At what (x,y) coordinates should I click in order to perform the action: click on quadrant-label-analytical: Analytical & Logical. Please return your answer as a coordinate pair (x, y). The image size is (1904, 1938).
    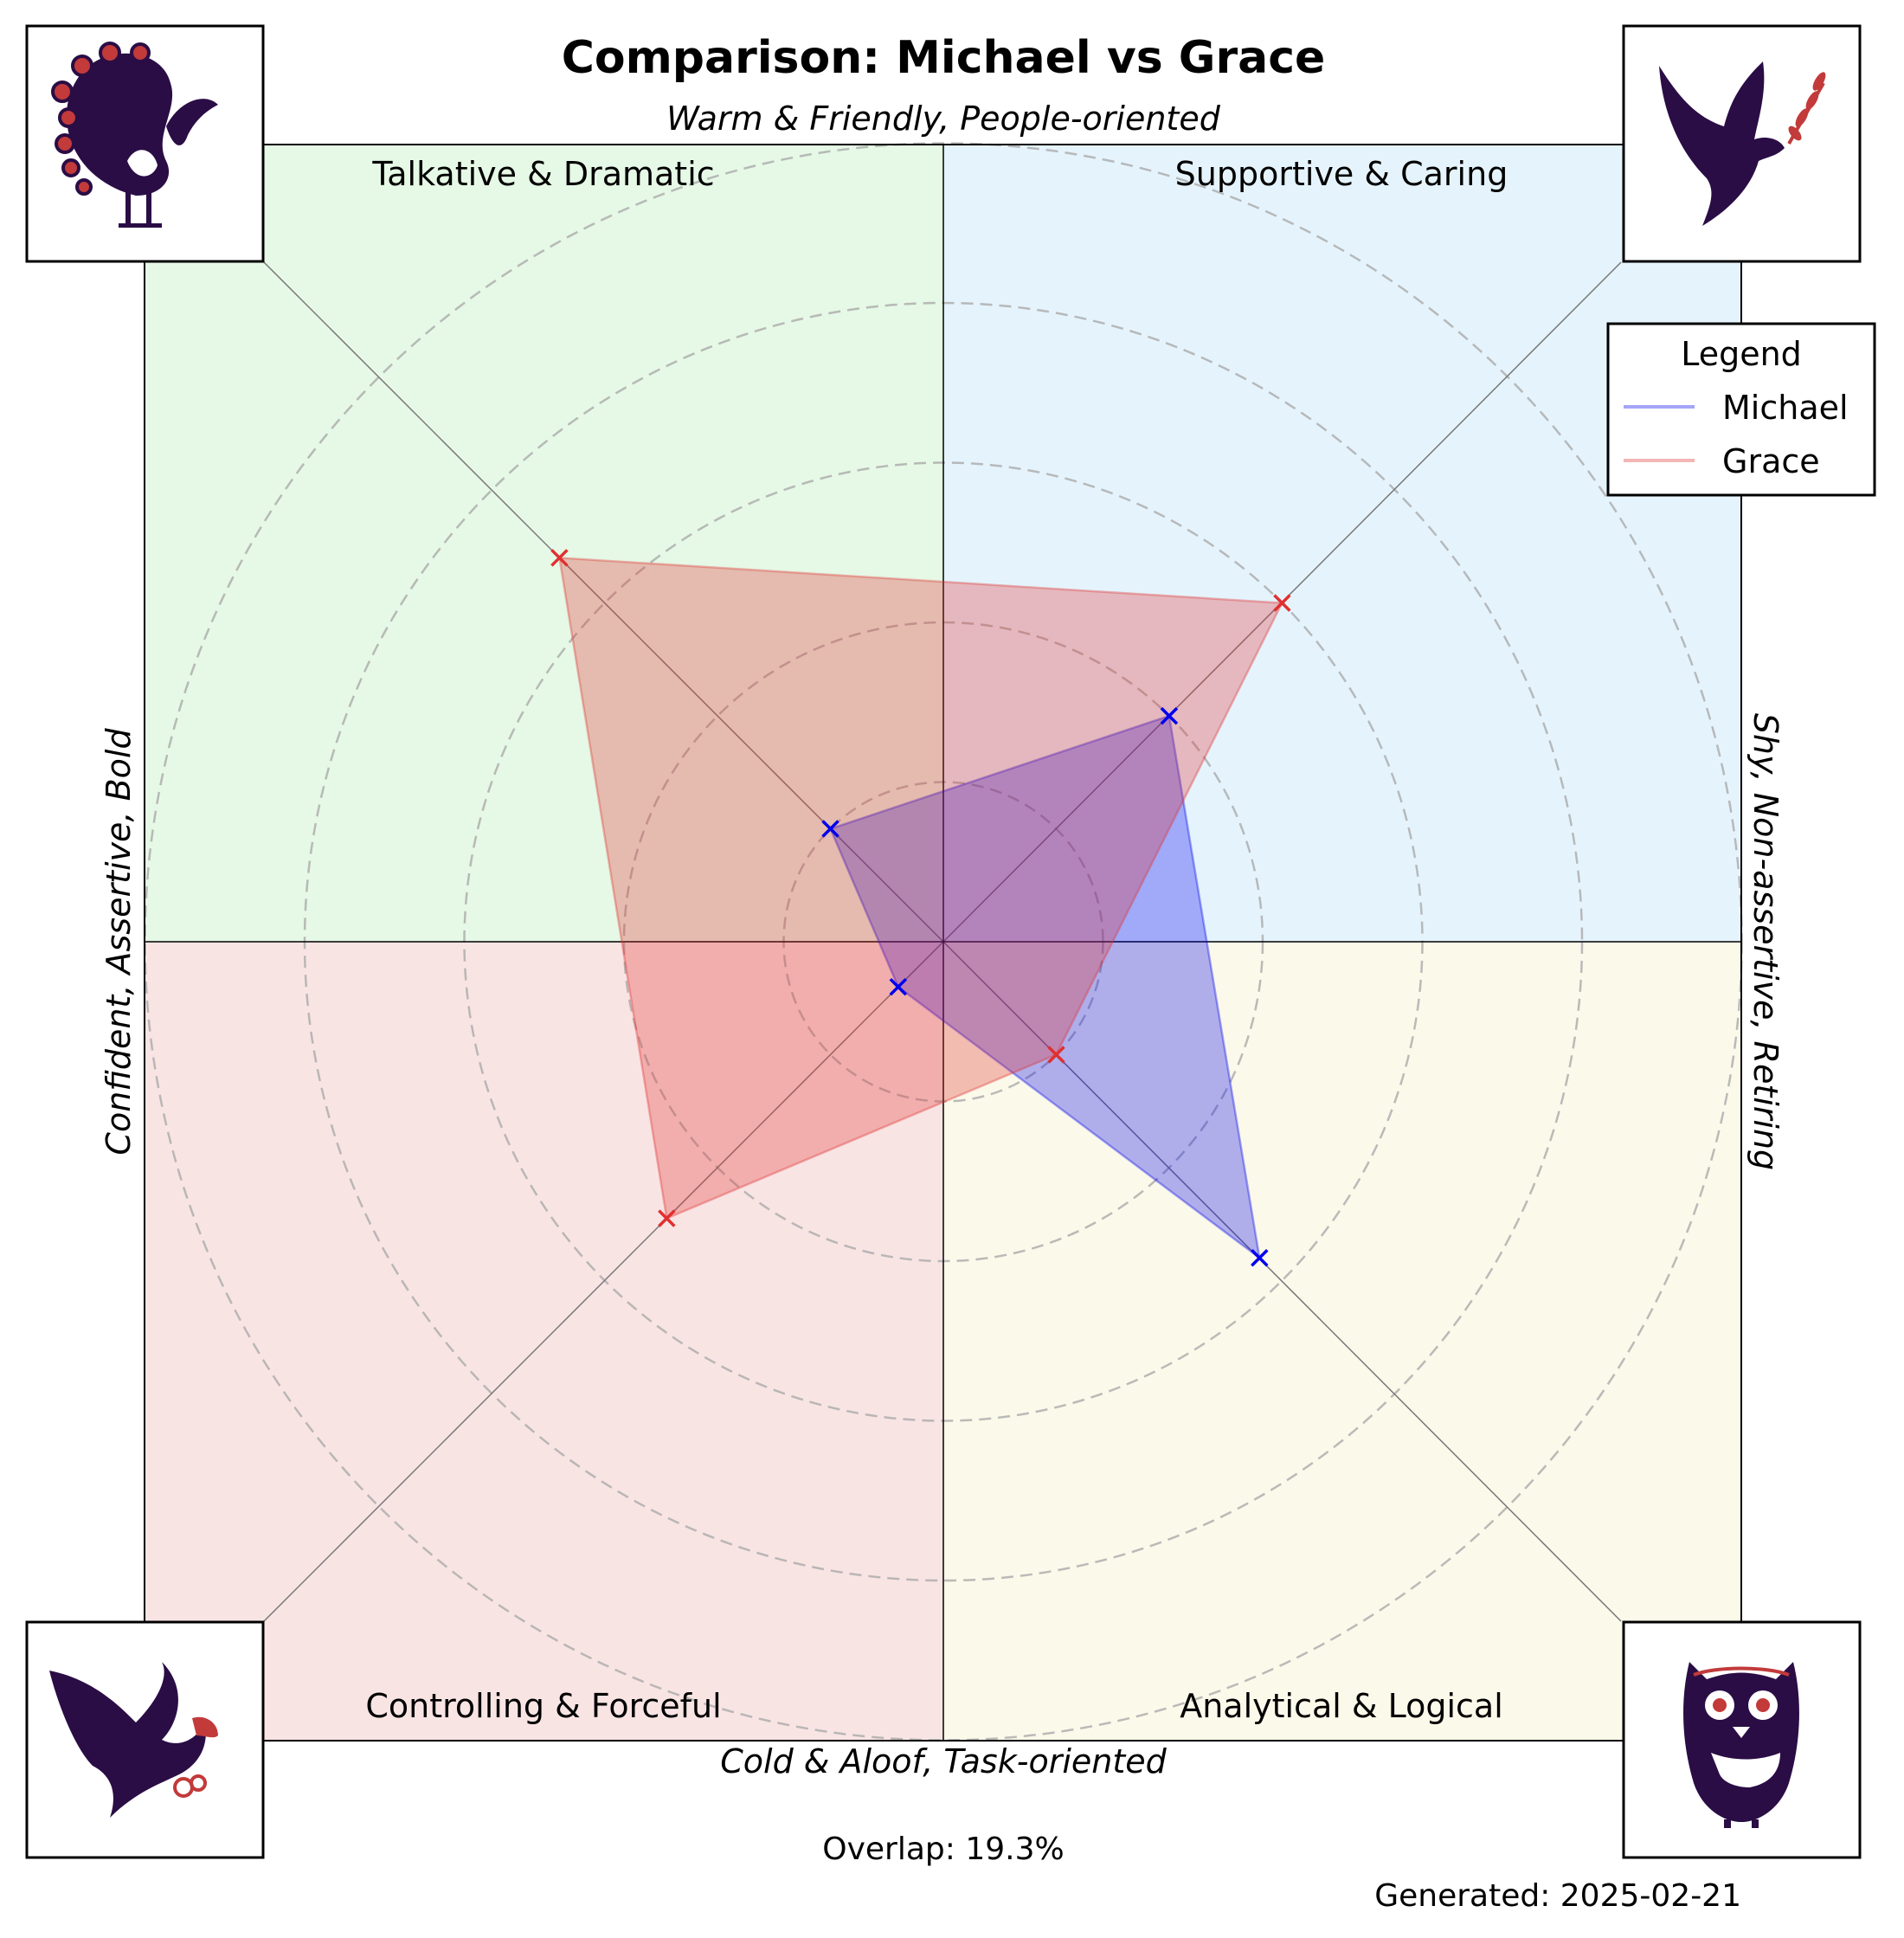
    Looking at the image, I should click on (1341, 1706).